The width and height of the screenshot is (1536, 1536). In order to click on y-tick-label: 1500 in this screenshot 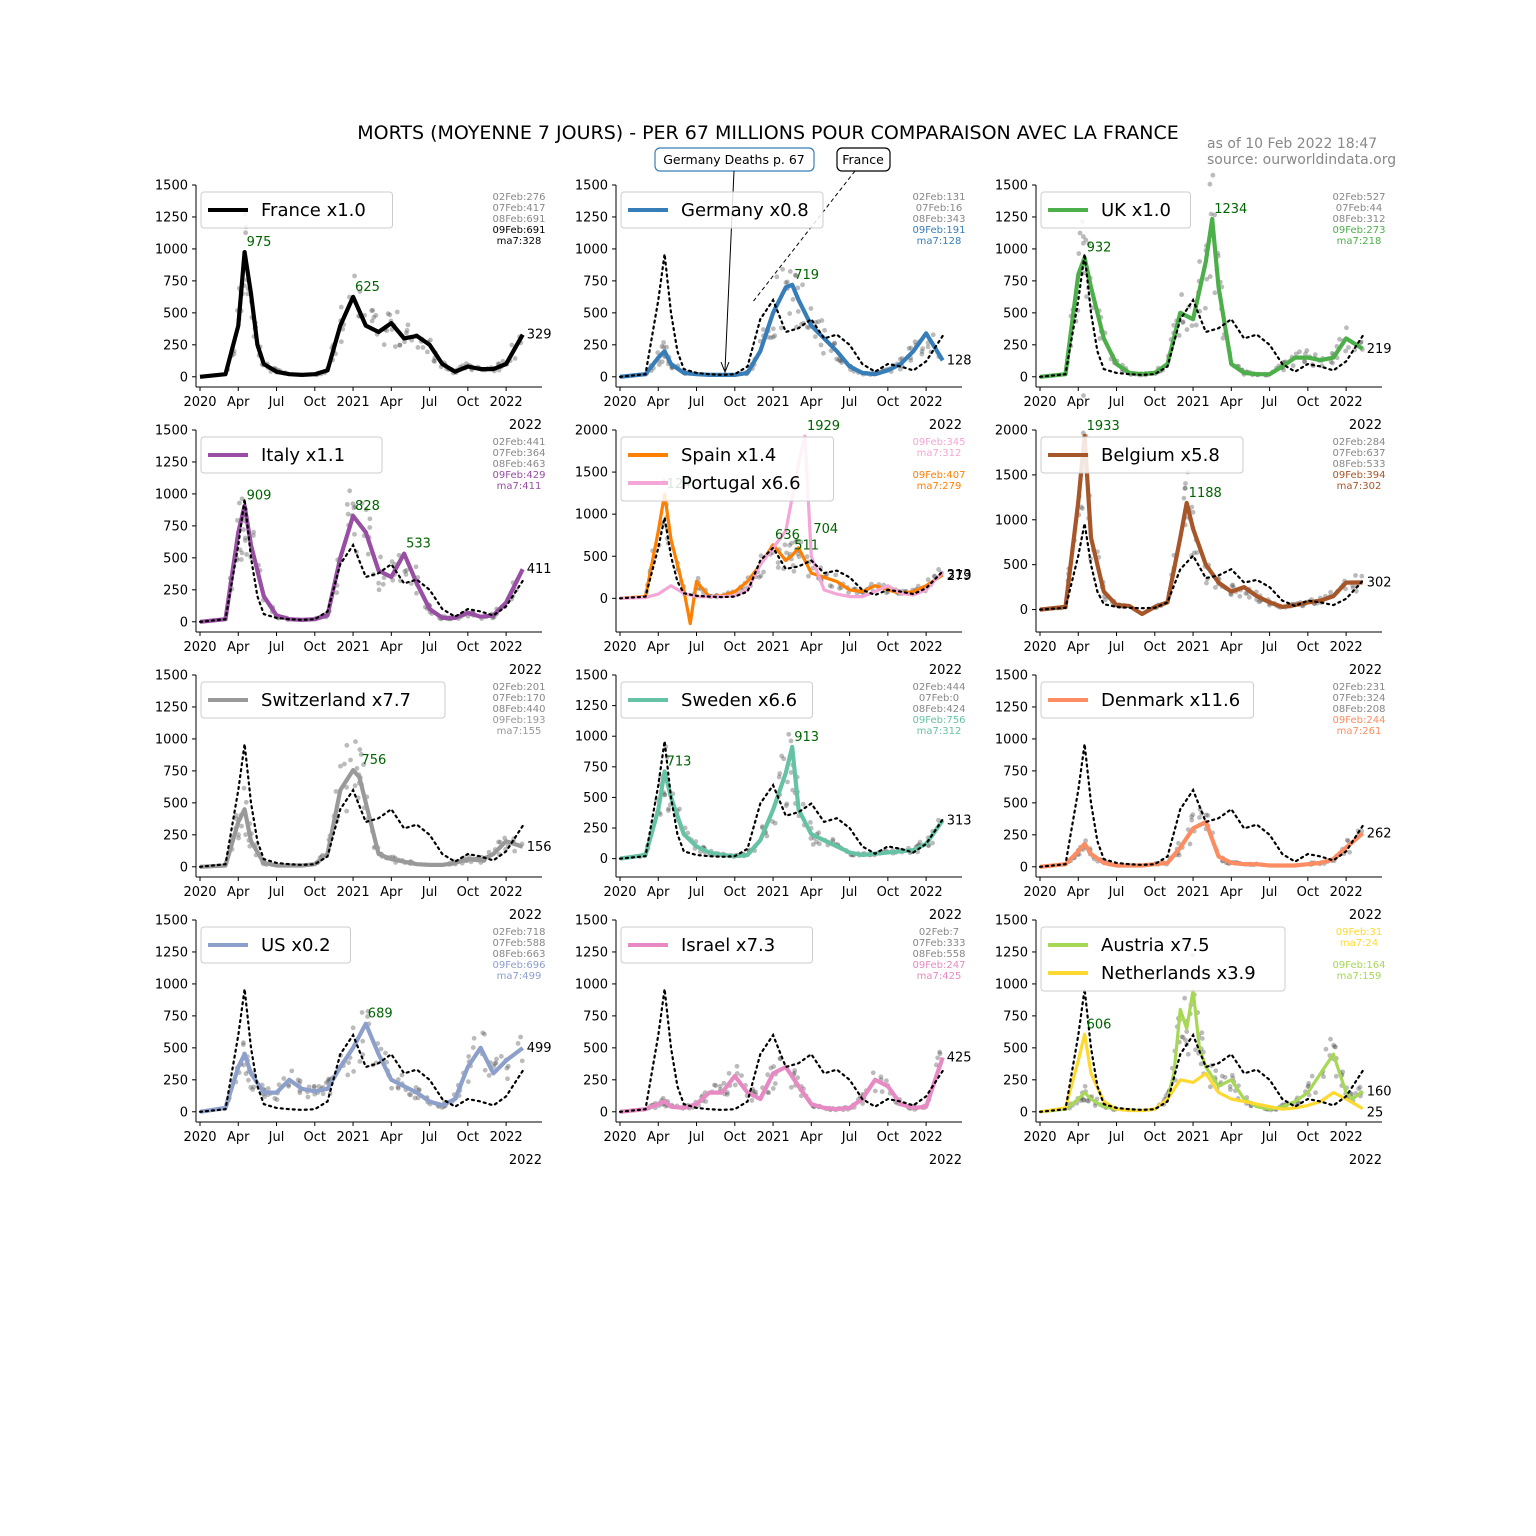, I will do `click(1011, 186)`.